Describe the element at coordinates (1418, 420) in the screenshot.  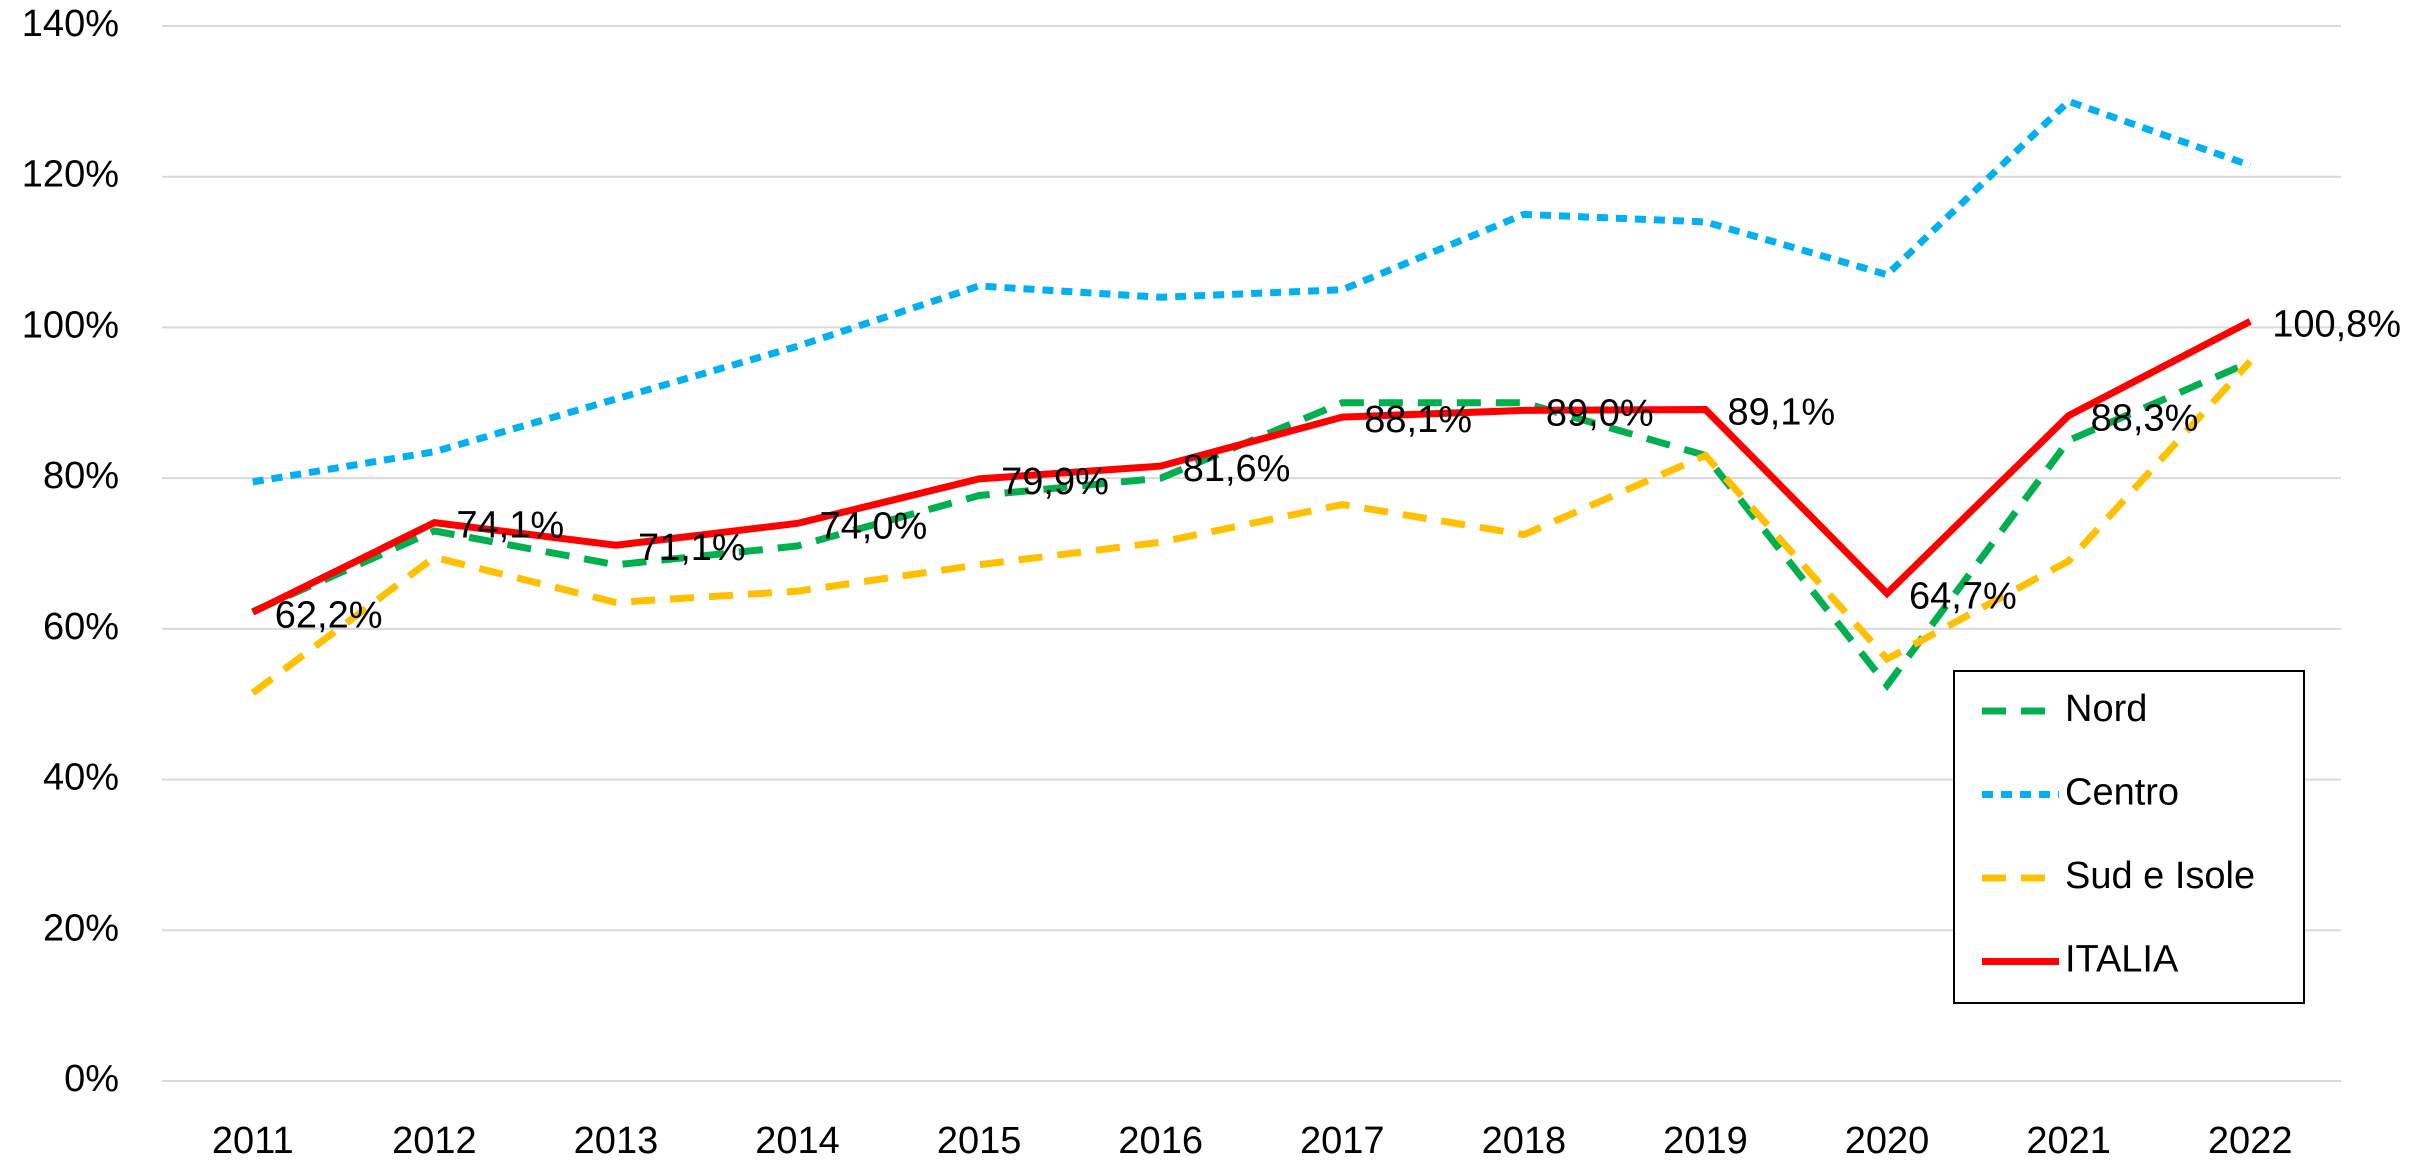
I see `data-label: 88,1%` at that location.